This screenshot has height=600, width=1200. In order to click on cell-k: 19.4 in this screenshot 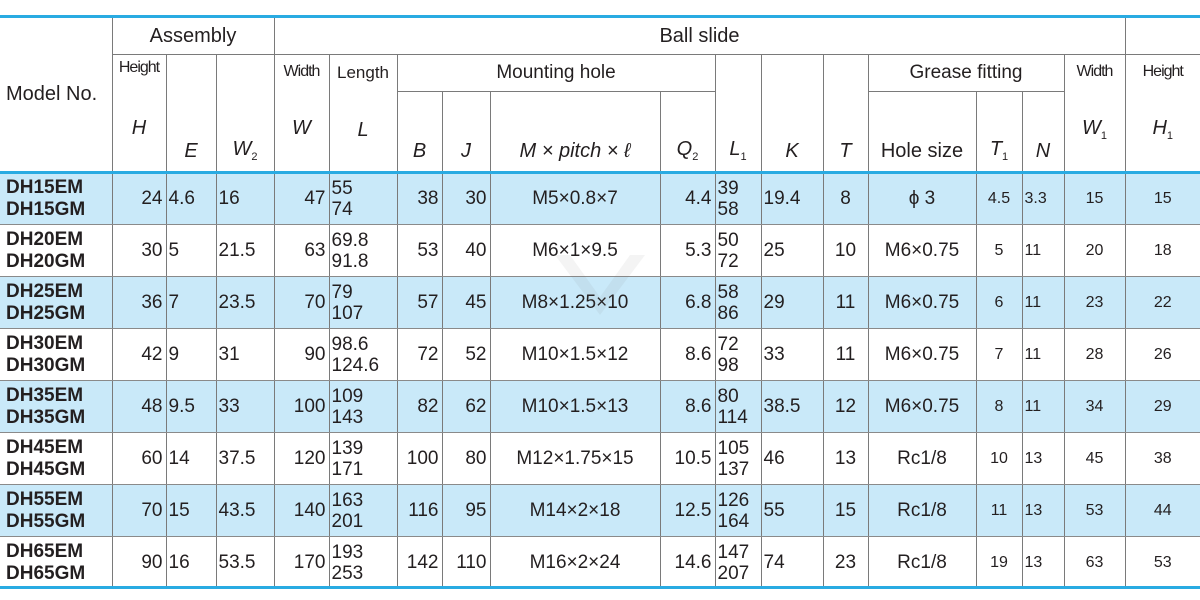, I will do `click(791, 198)`.